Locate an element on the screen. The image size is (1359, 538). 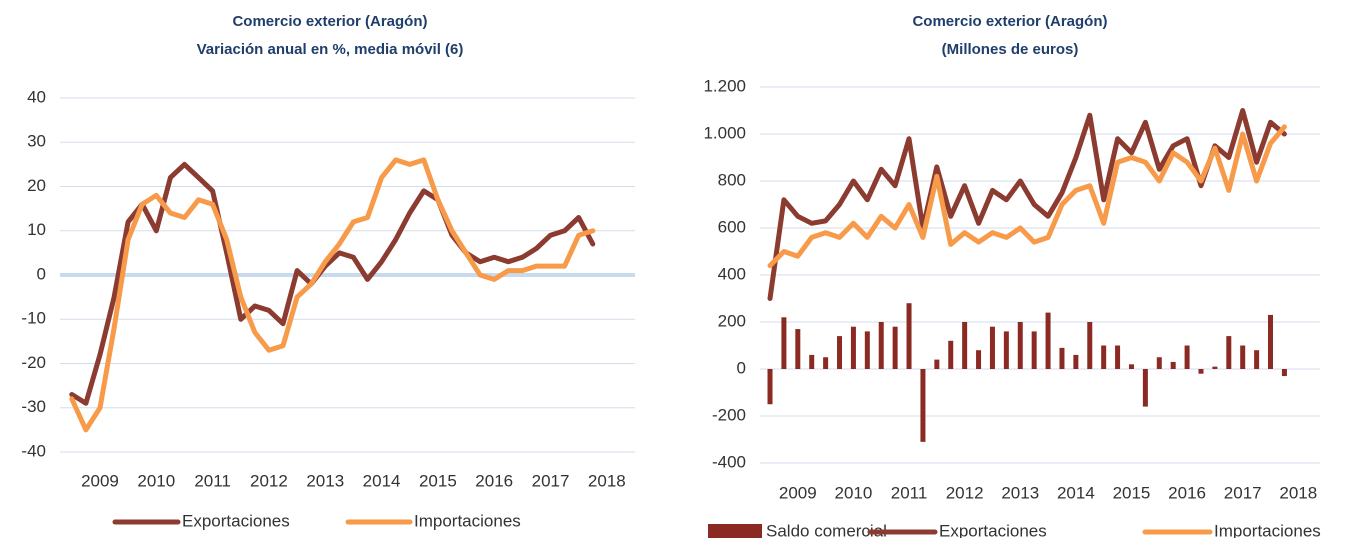
y-tick-label: 200 is located at coordinates (732, 320).